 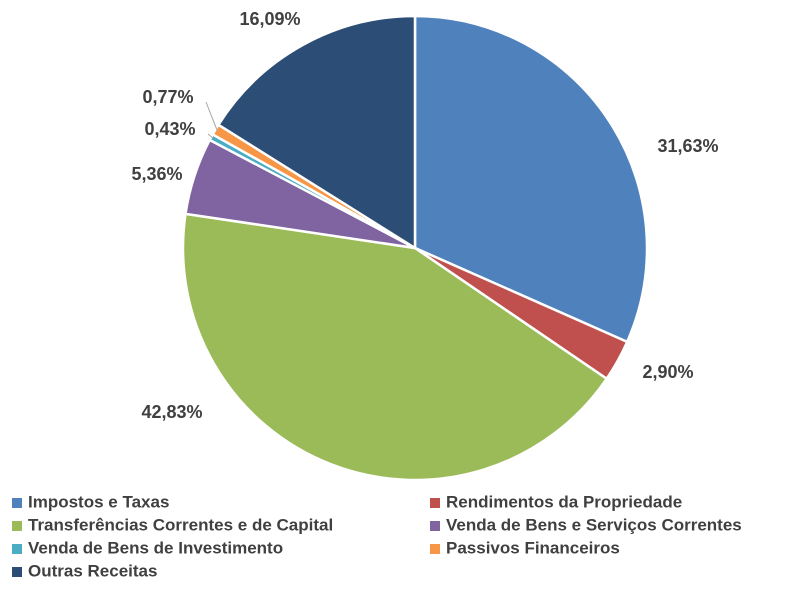 I want to click on value-label: 5,36%, so click(x=156, y=174).